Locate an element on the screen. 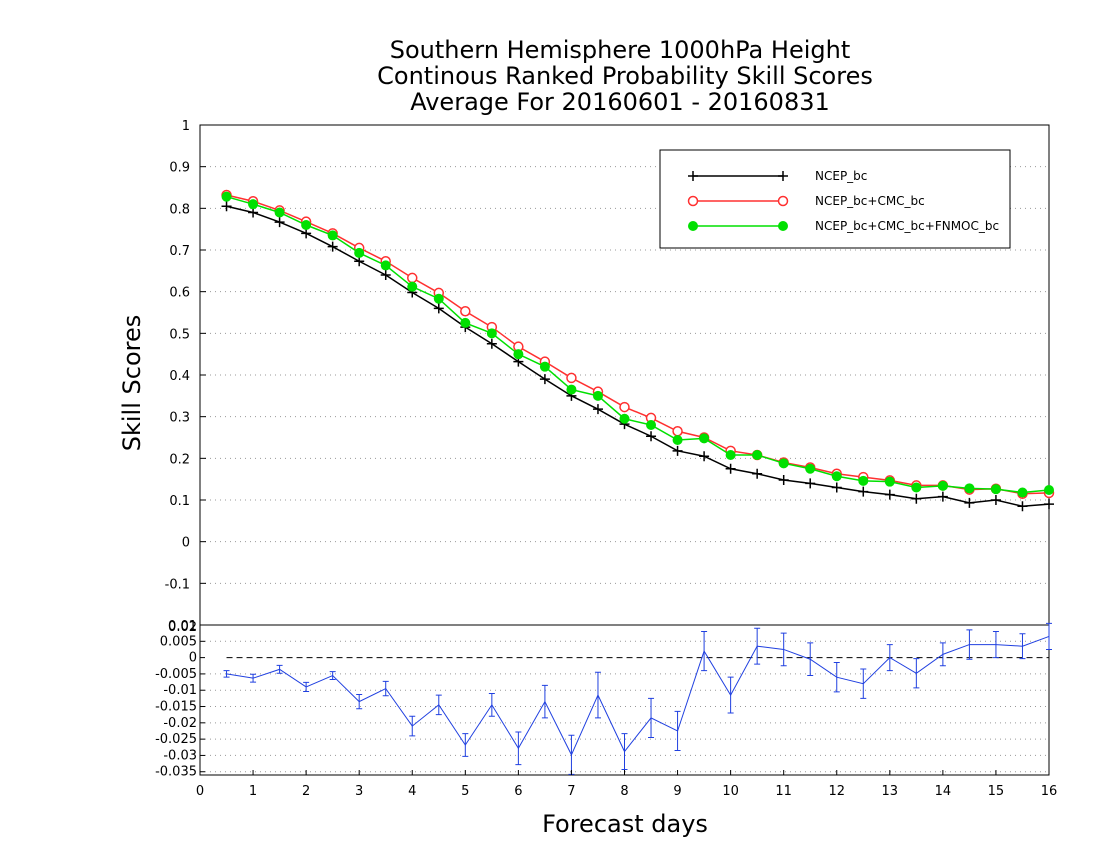  chart-title-line-3: Average For 20160601 - 20160831 is located at coordinates (620, 102).